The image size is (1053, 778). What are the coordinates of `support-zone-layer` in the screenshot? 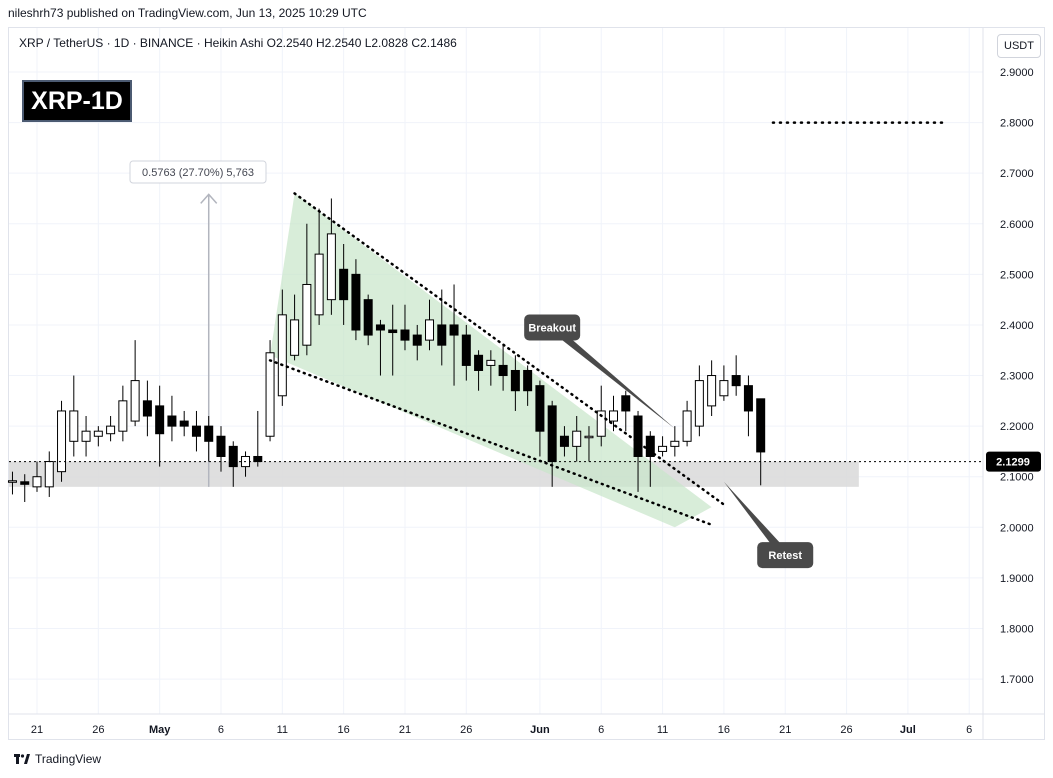 It's located at (434, 474).